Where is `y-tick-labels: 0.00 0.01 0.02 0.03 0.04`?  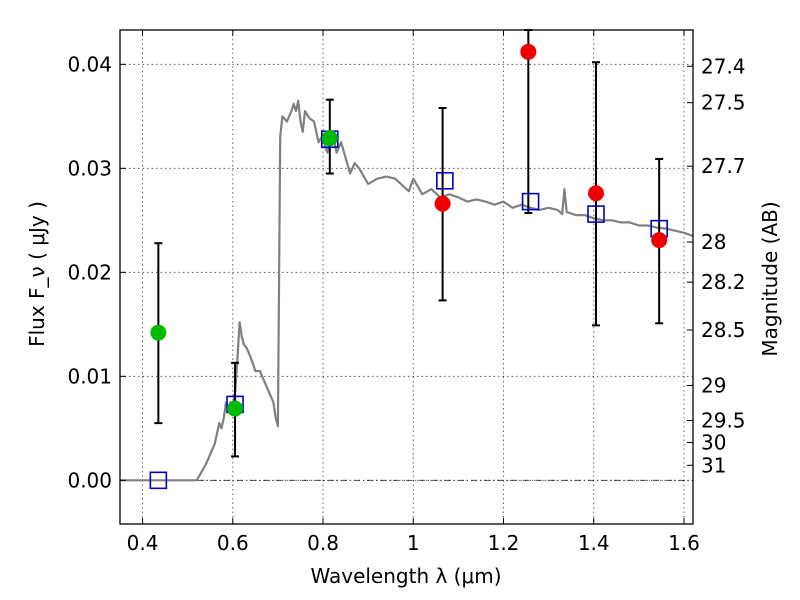
y-tick-labels: 0.00 0.01 0.02 0.03 0.04 is located at coordinates (89, 272).